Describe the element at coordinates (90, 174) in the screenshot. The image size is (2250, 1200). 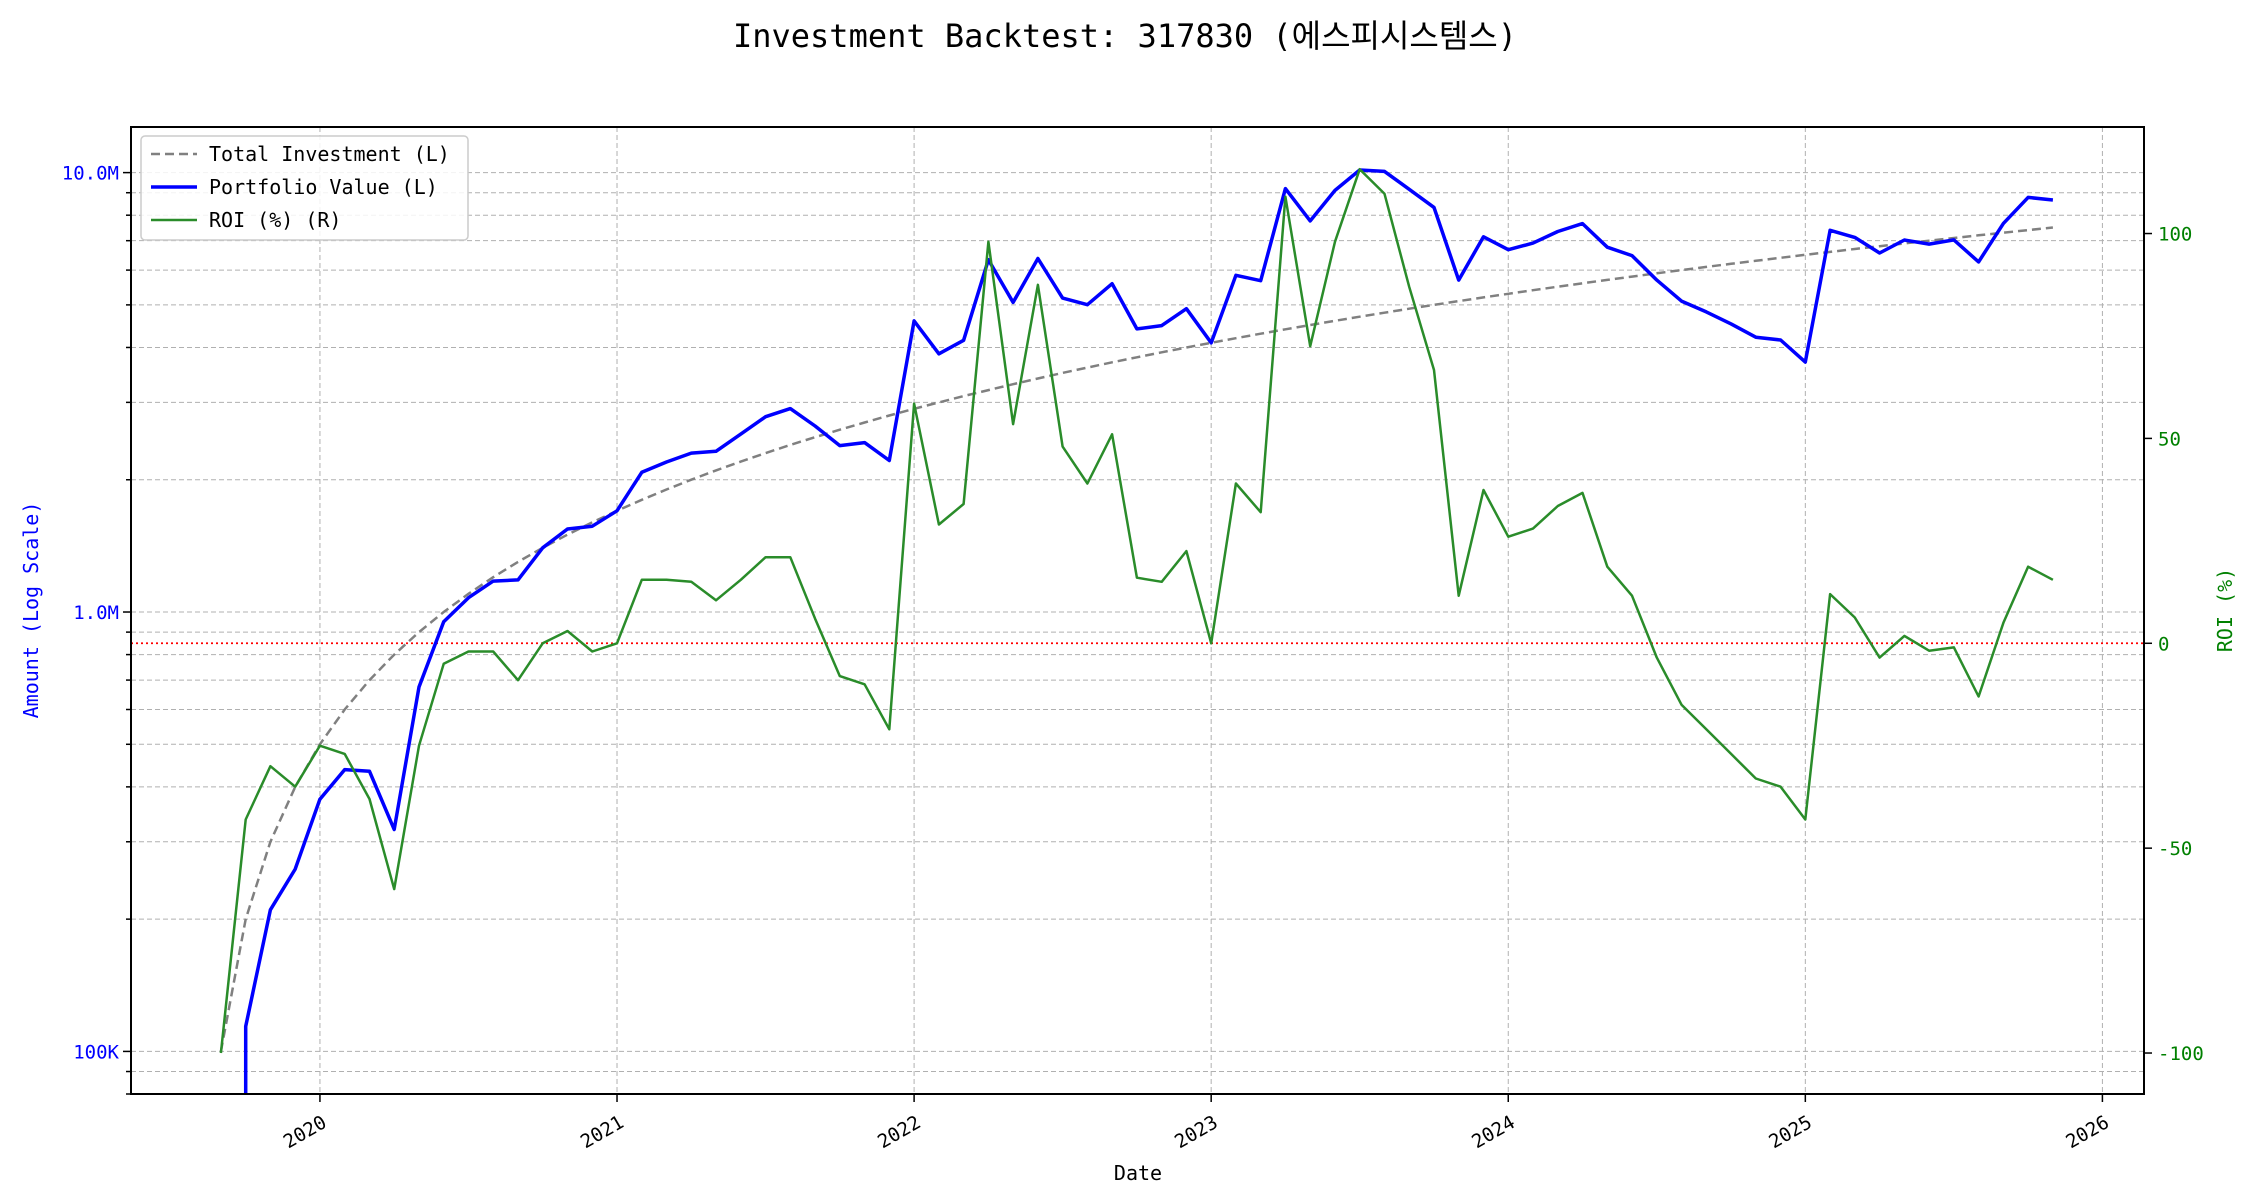
I see `y-left-tick-label: 10.0M` at that location.